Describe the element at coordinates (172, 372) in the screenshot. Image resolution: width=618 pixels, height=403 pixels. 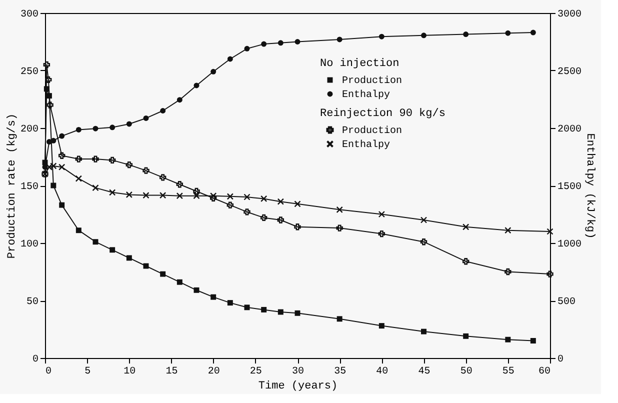
I see `x-tick-label: 15` at that location.